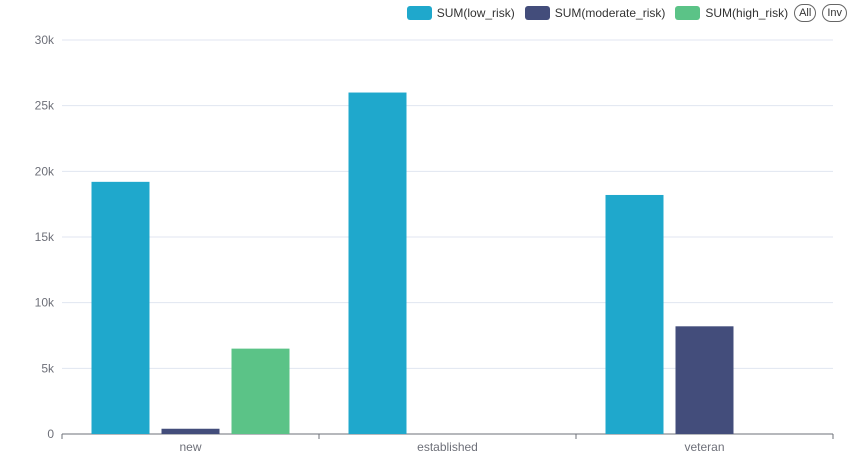  What do you see at coordinates (45, 303) in the screenshot?
I see `y-tick-label: 10k` at bounding box center [45, 303].